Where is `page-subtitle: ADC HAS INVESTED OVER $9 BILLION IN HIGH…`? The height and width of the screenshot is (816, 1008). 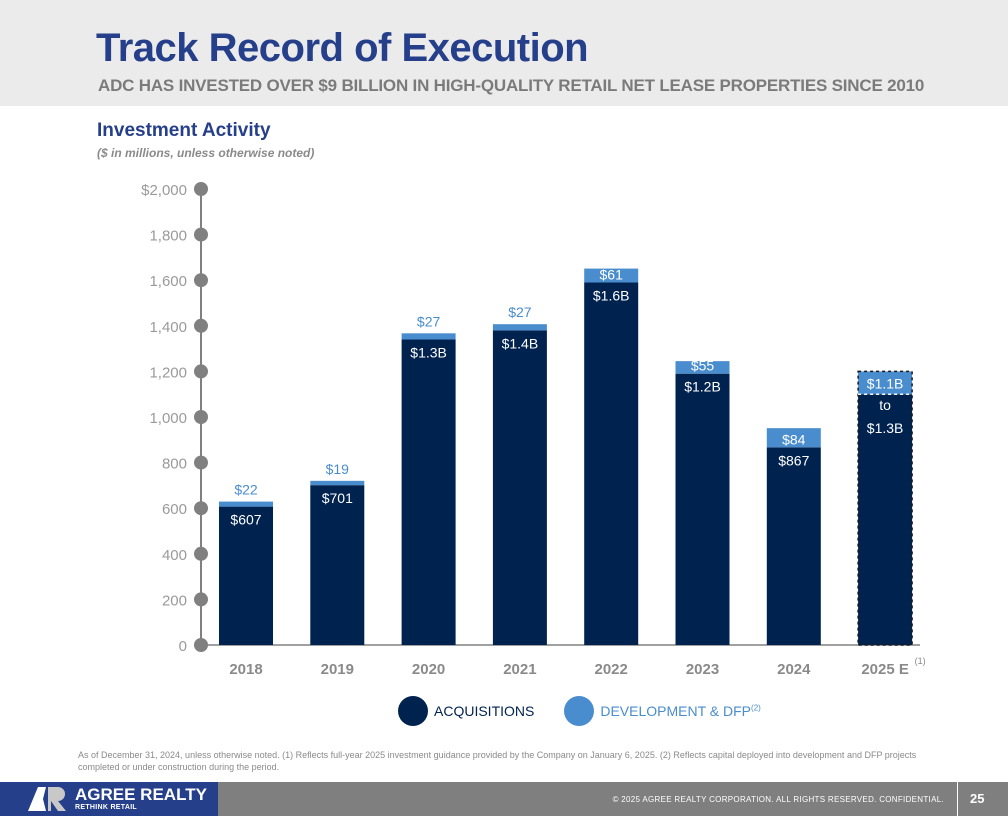
page-subtitle: ADC HAS INVESTED OVER $9 BILLION IN HIGH… is located at coordinates (511, 85).